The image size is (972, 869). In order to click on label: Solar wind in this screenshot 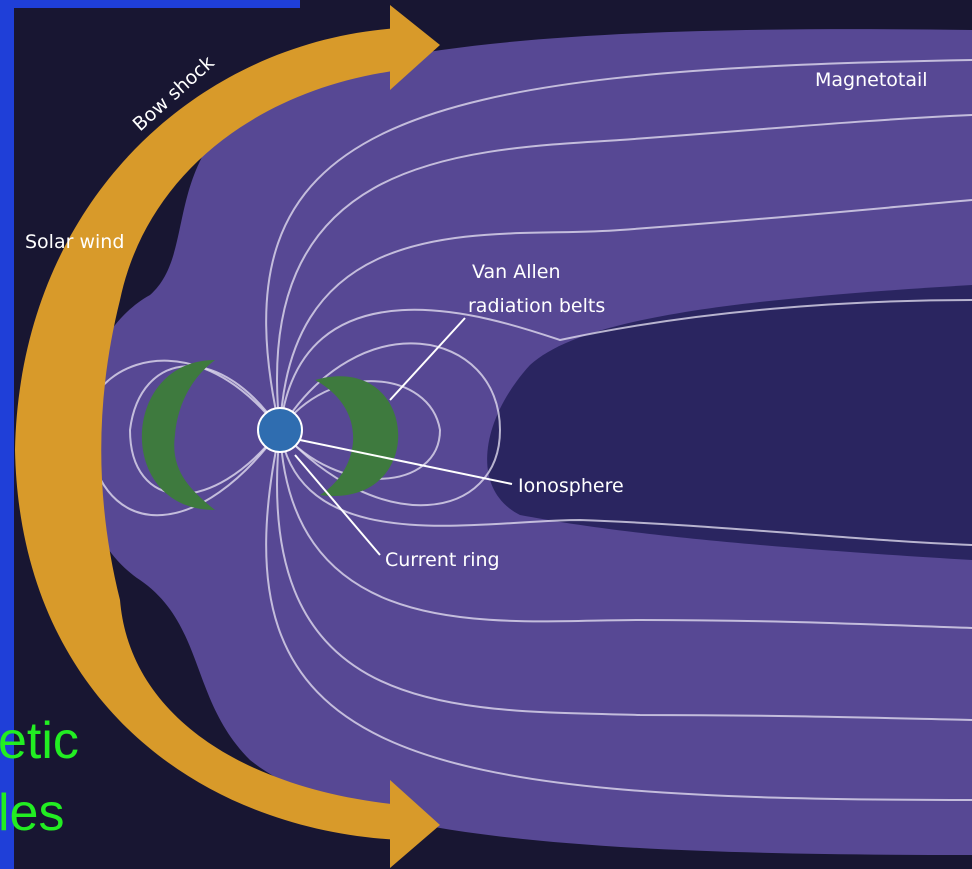, I will do `click(74, 242)`.